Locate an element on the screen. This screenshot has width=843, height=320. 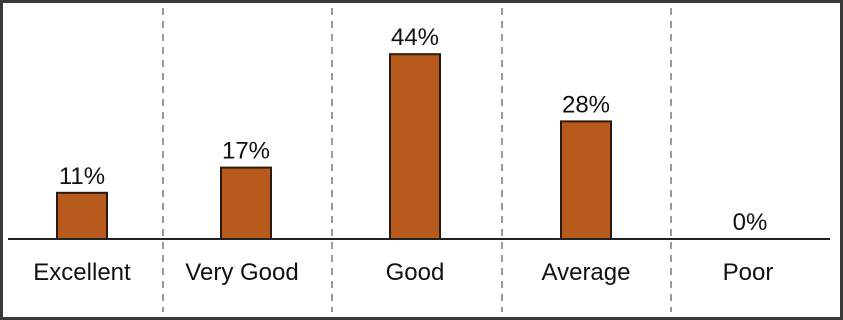
bar-very-good is located at coordinates (246, 203).